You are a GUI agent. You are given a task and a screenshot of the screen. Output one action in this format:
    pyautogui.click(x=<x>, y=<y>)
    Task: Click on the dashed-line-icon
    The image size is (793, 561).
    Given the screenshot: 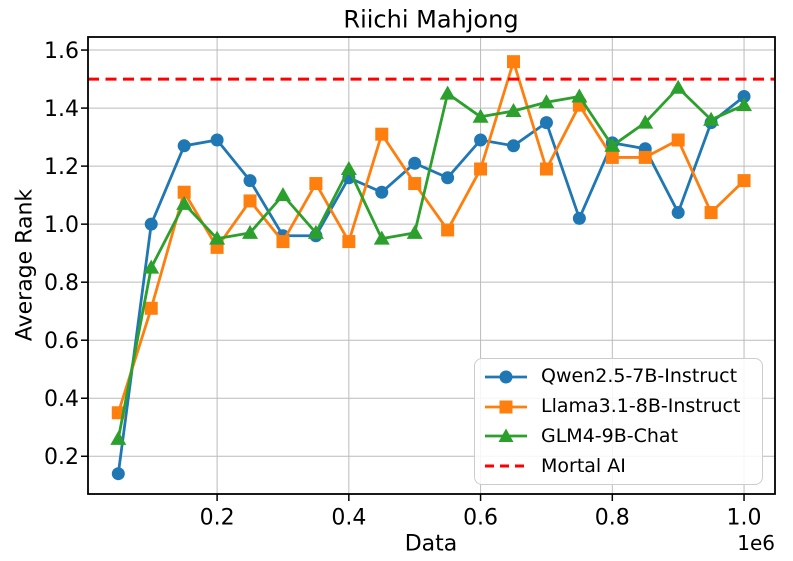 What is the action you would take?
    pyautogui.click(x=506, y=466)
    